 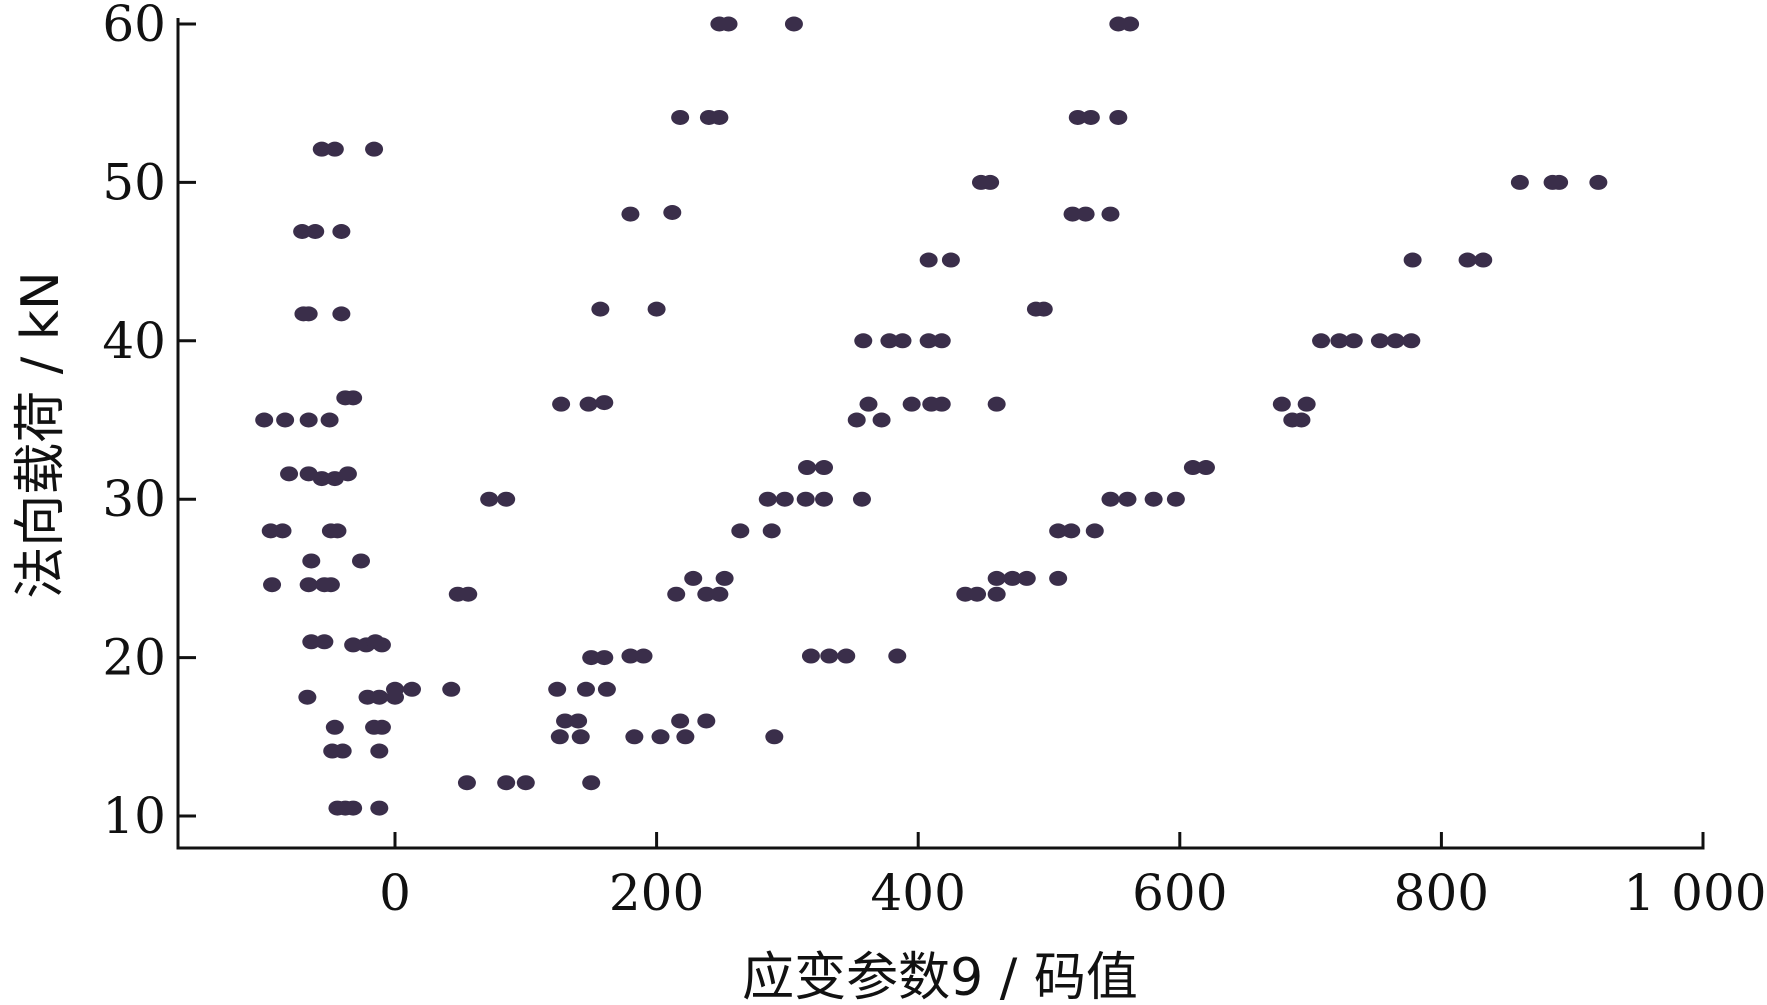 What do you see at coordinates (1694, 893) in the screenshot?
I see `x-tick-label: 1 000` at bounding box center [1694, 893].